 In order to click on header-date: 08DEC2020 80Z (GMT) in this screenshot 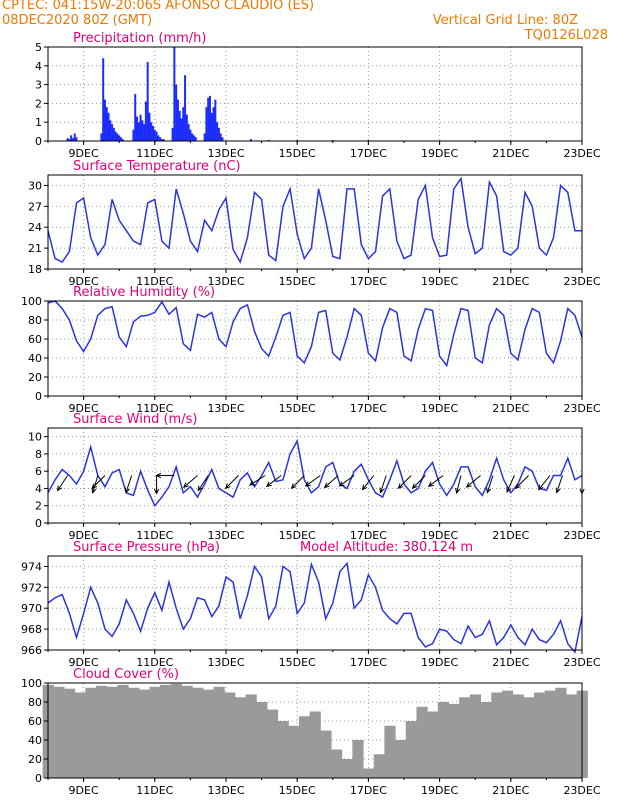, I will do `click(77, 20)`.